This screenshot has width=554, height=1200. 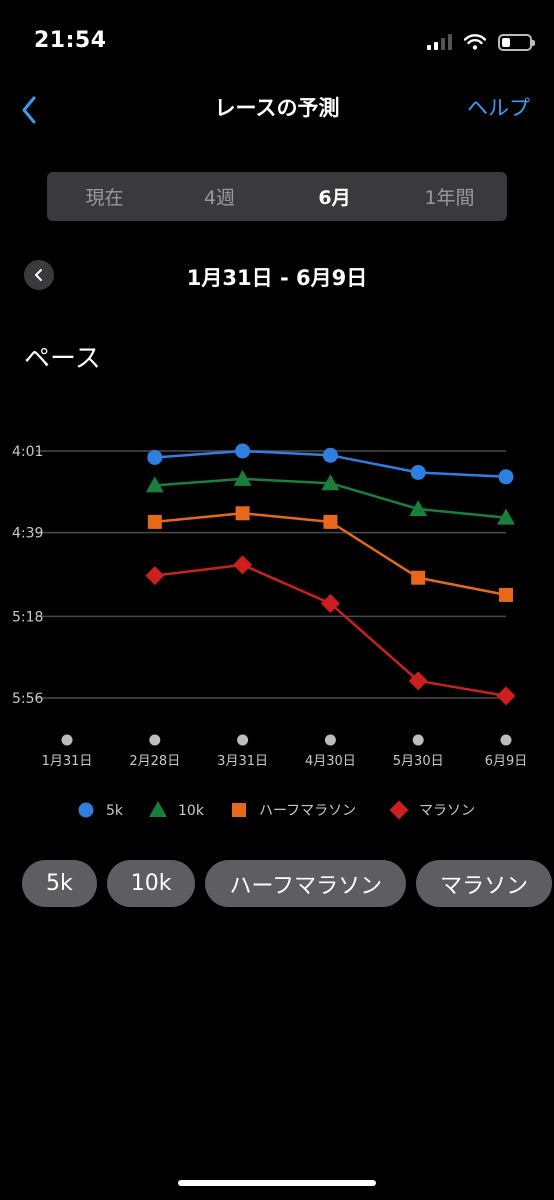 What do you see at coordinates (242, 761) in the screenshot?
I see `x-tick-label: 3月31日` at bounding box center [242, 761].